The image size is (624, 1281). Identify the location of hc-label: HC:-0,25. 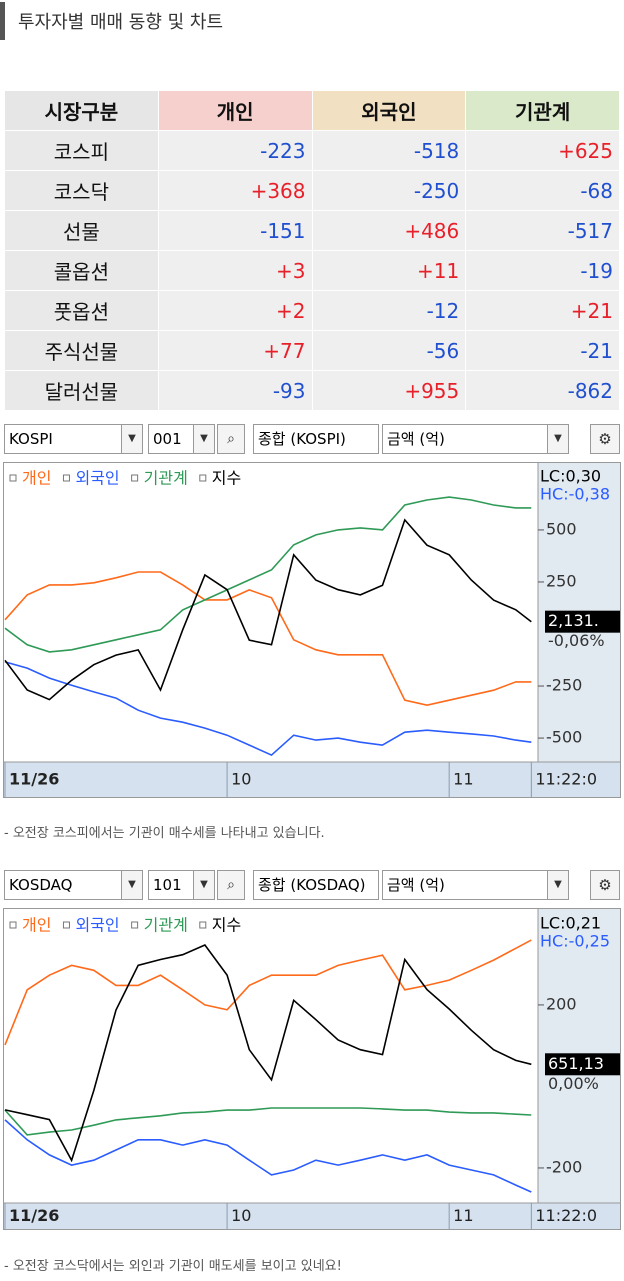
(575, 941).